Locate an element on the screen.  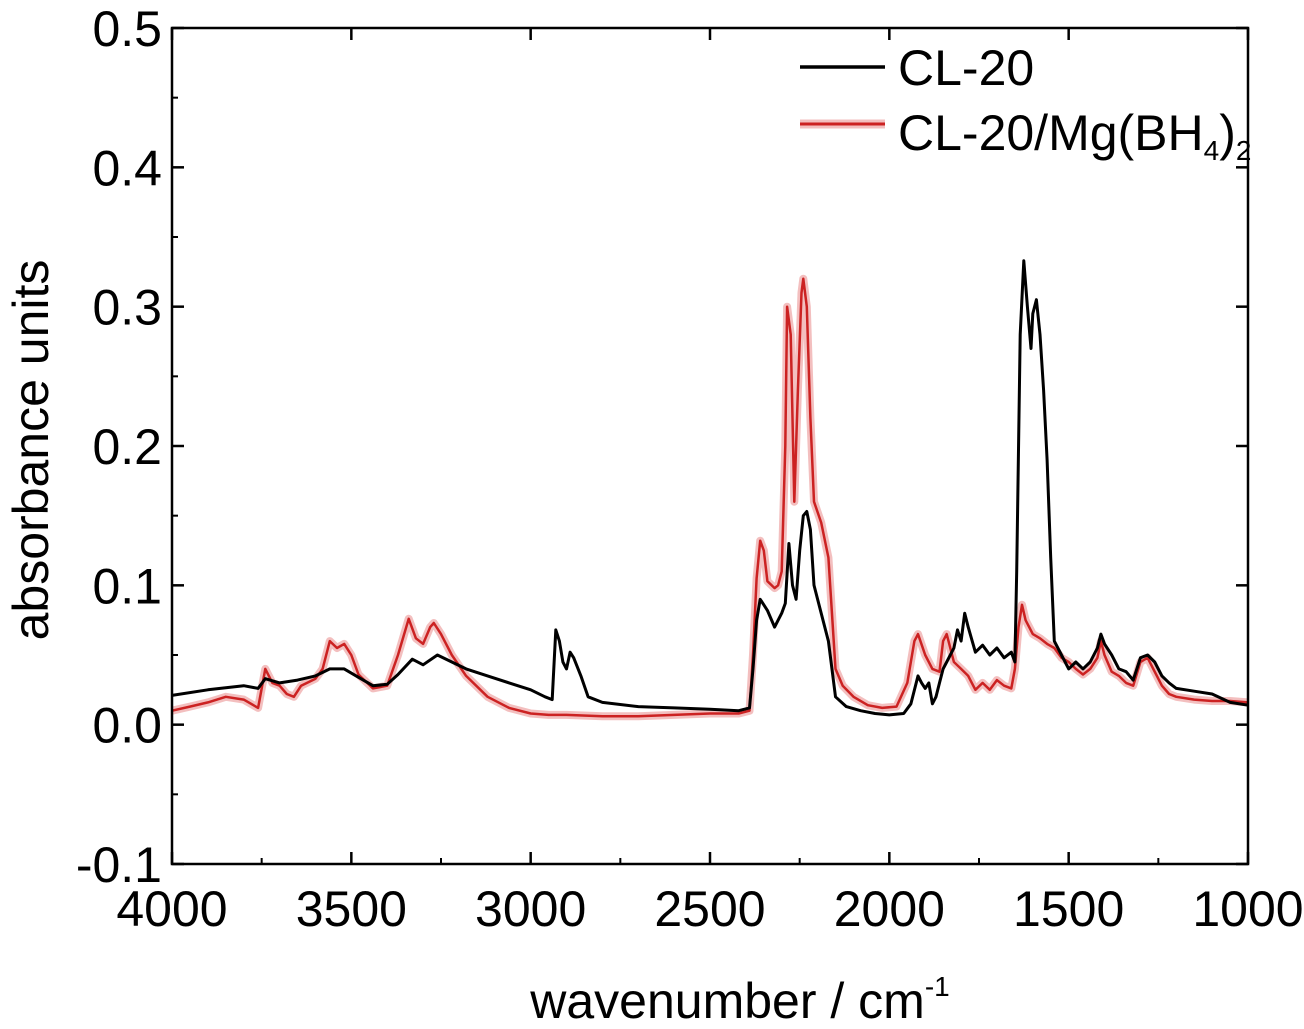
y-tick-label: 0.5 is located at coordinates (127, 29).